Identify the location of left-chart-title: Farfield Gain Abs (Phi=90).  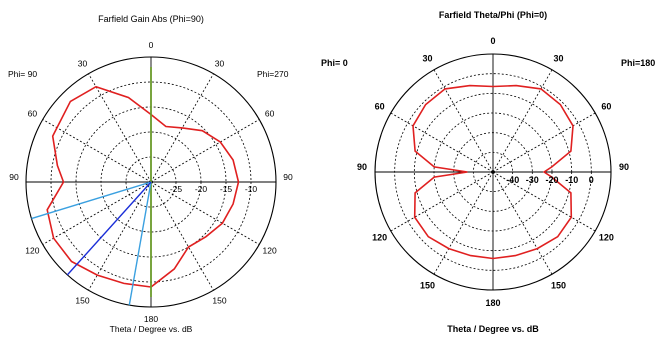
(151, 19).